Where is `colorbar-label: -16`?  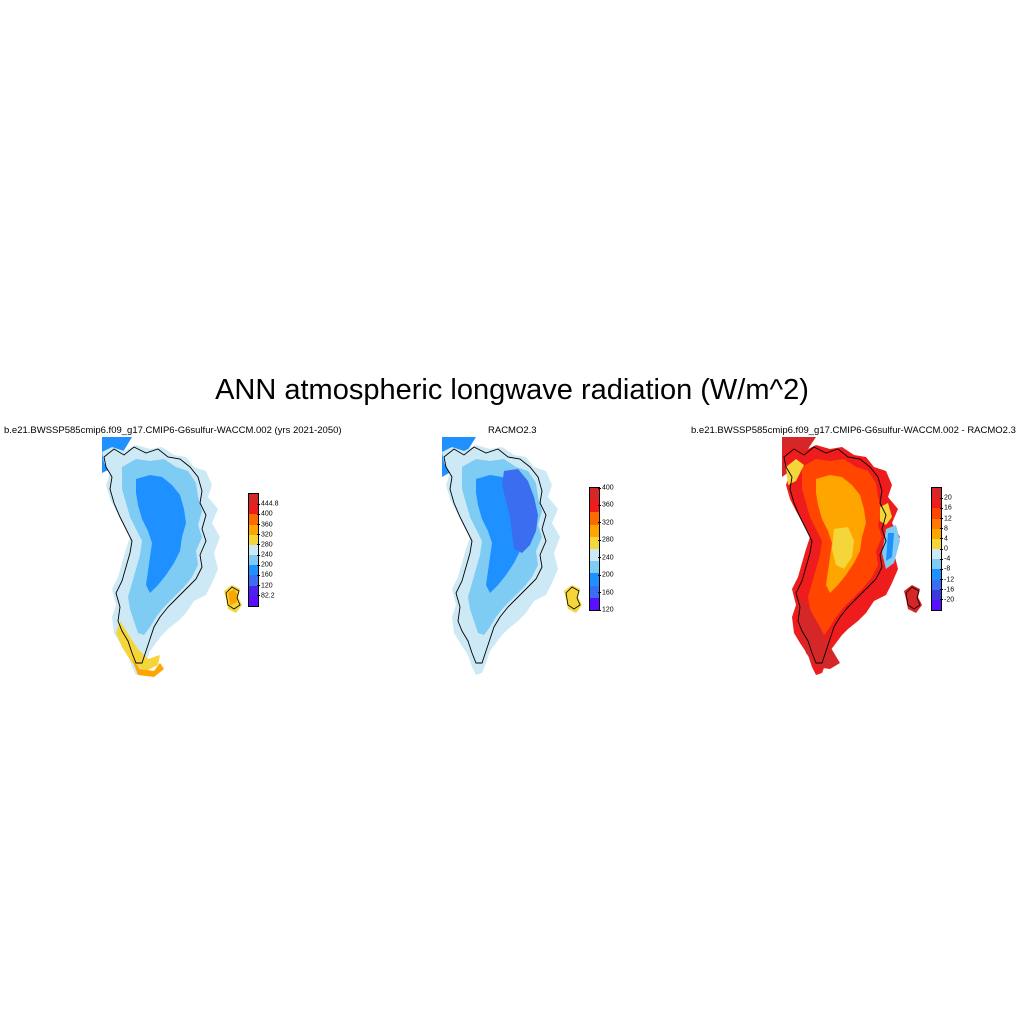 colorbar-label: -16 is located at coordinates (949, 590).